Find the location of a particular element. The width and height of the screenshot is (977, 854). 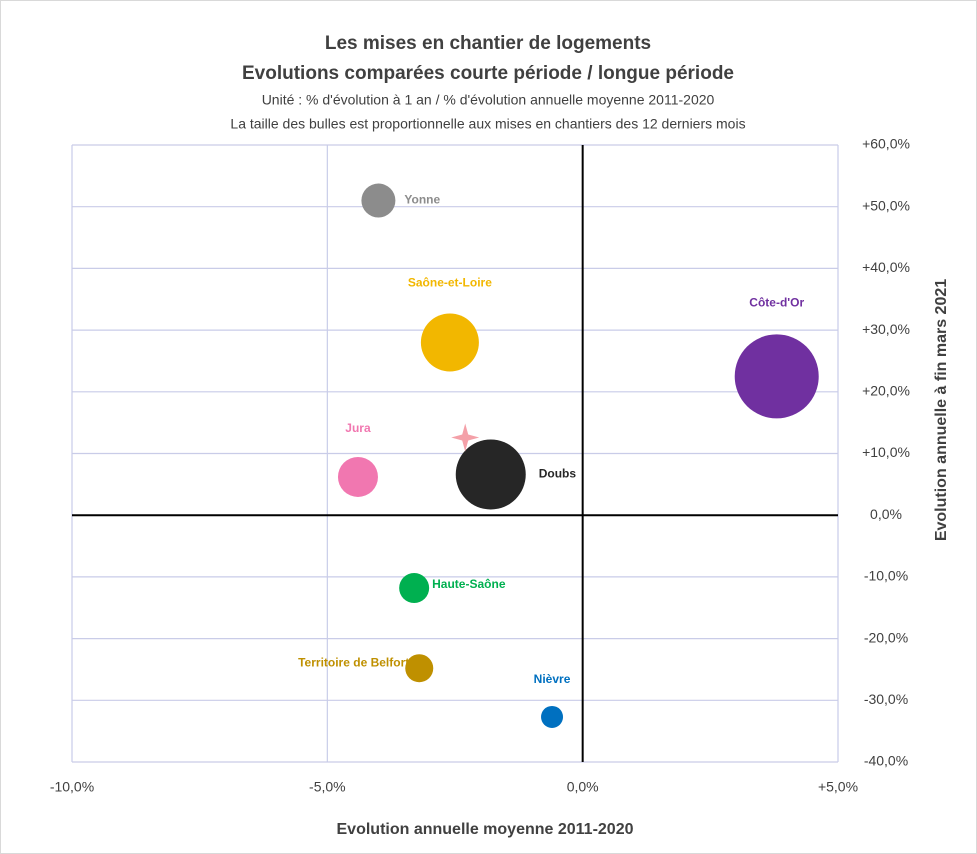

y-tick-label: +10,0% is located at coordinates (886, 452).